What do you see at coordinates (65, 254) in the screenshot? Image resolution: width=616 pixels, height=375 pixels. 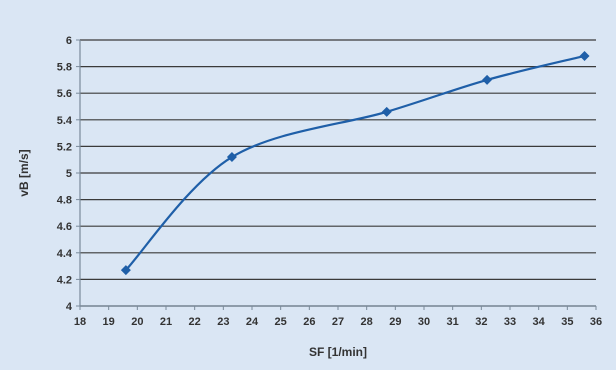 I see `y-tick-label: 4.4` at bounding box center [65, 254].